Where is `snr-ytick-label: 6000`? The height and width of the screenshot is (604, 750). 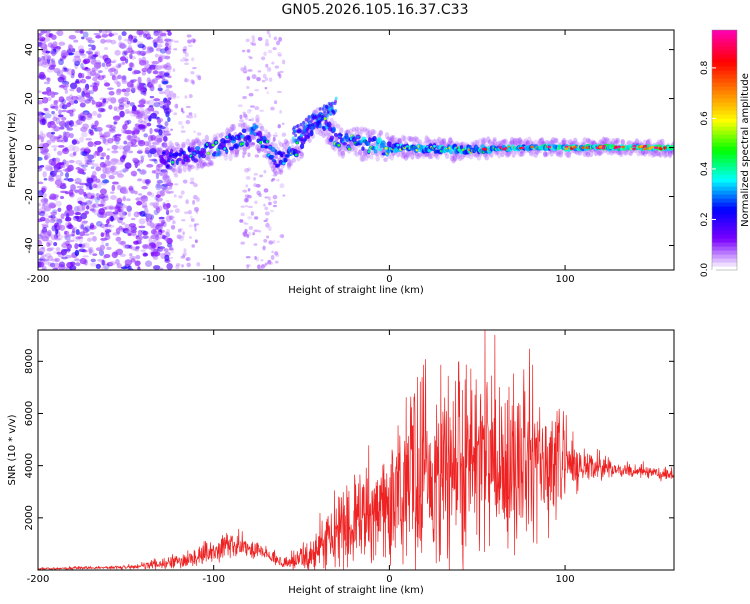 snr-ytick-label: 6000 is located at coordinates (29, 413).